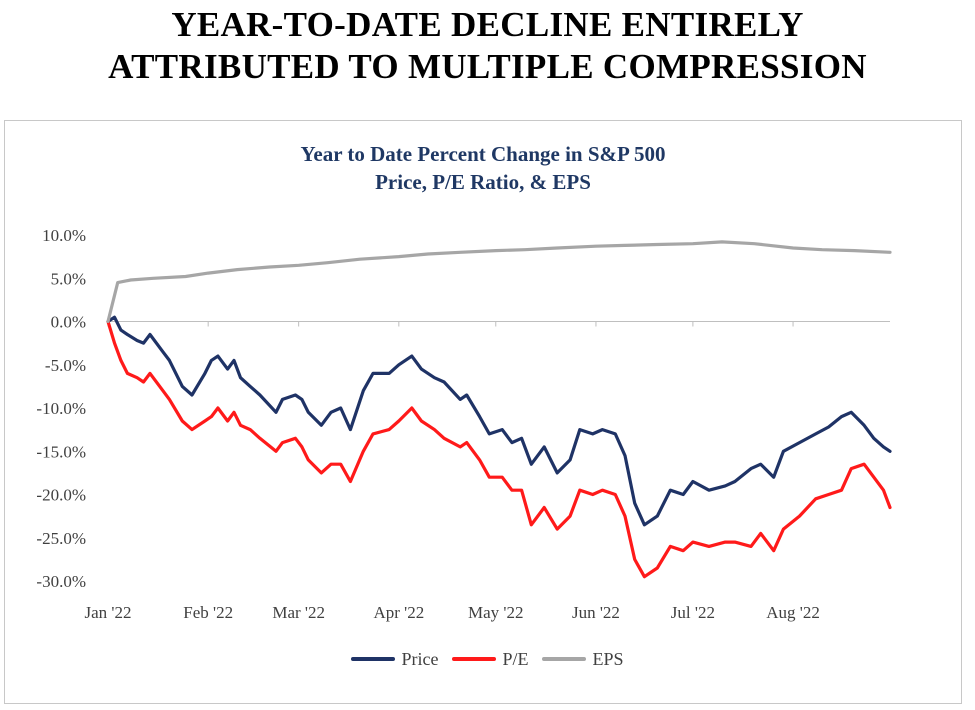 Image resolution: width=975 pixels, height=710 pixels. I want to click on y-tick-label: 10.0%, so click(64, 235).